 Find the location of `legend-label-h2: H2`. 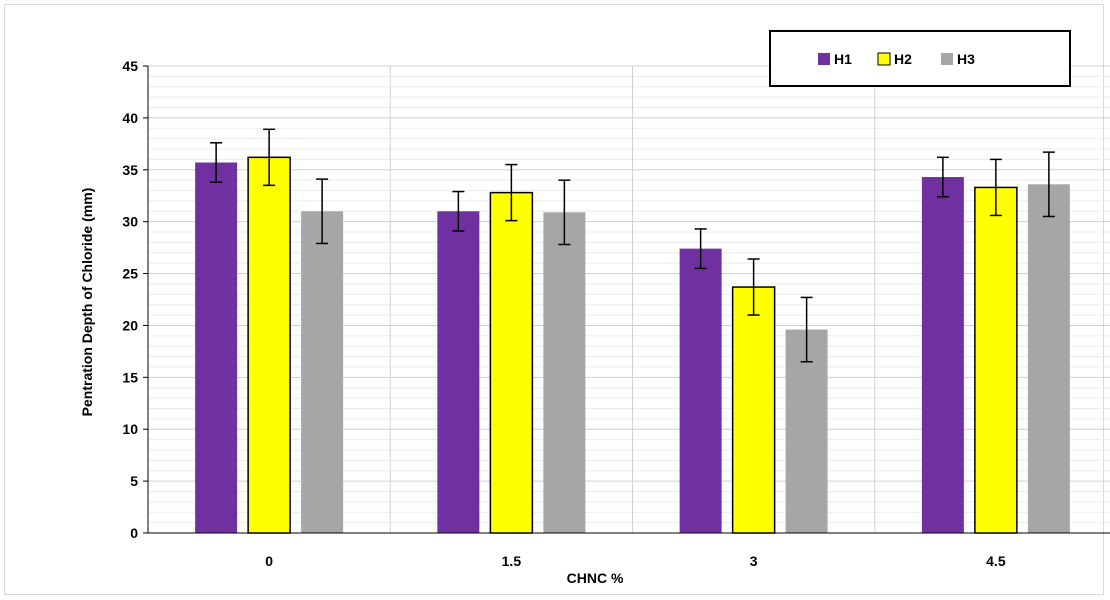

legend-label-h2: H2 is located at coordinates (903, 59).